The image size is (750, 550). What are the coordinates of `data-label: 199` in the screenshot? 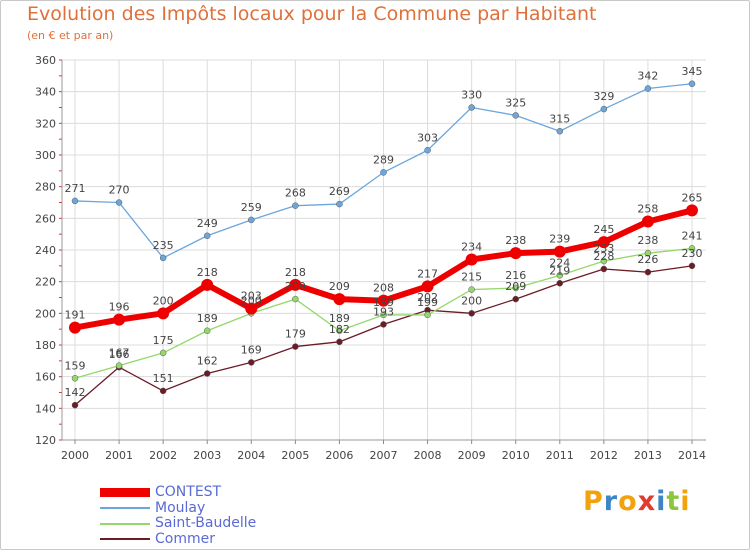 It's located at (383, 302).